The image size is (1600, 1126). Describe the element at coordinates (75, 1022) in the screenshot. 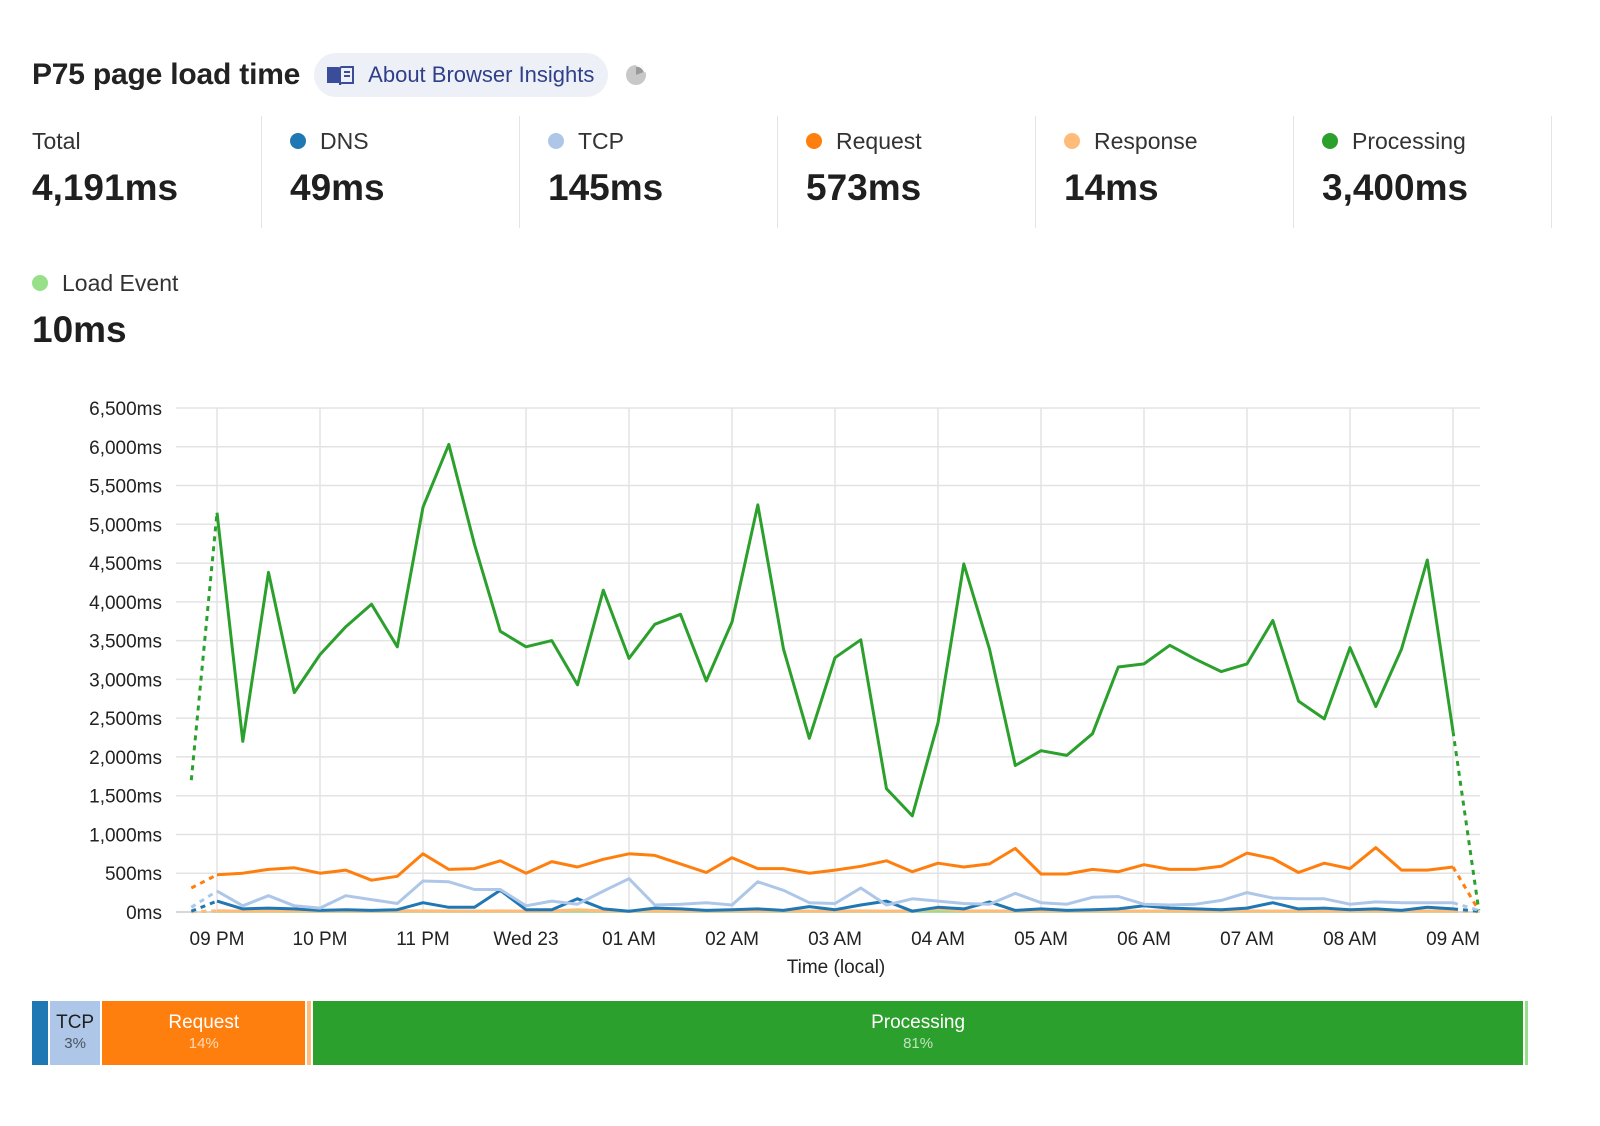

I see `breakdown-segment-label: TCP` at that location.